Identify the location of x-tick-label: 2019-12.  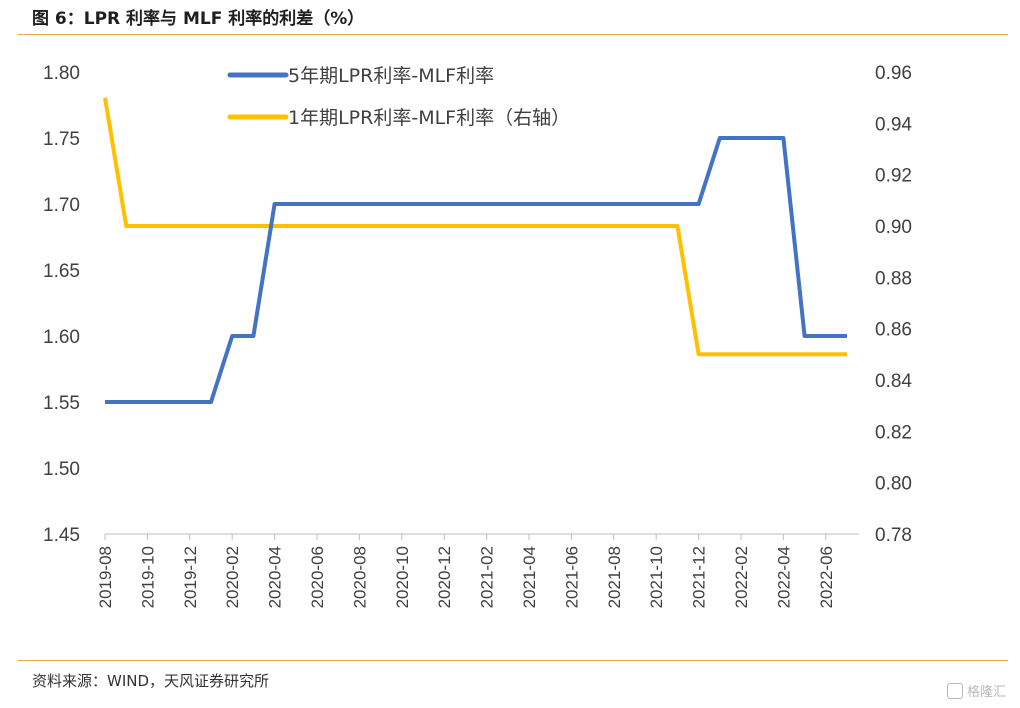
(190, 577).